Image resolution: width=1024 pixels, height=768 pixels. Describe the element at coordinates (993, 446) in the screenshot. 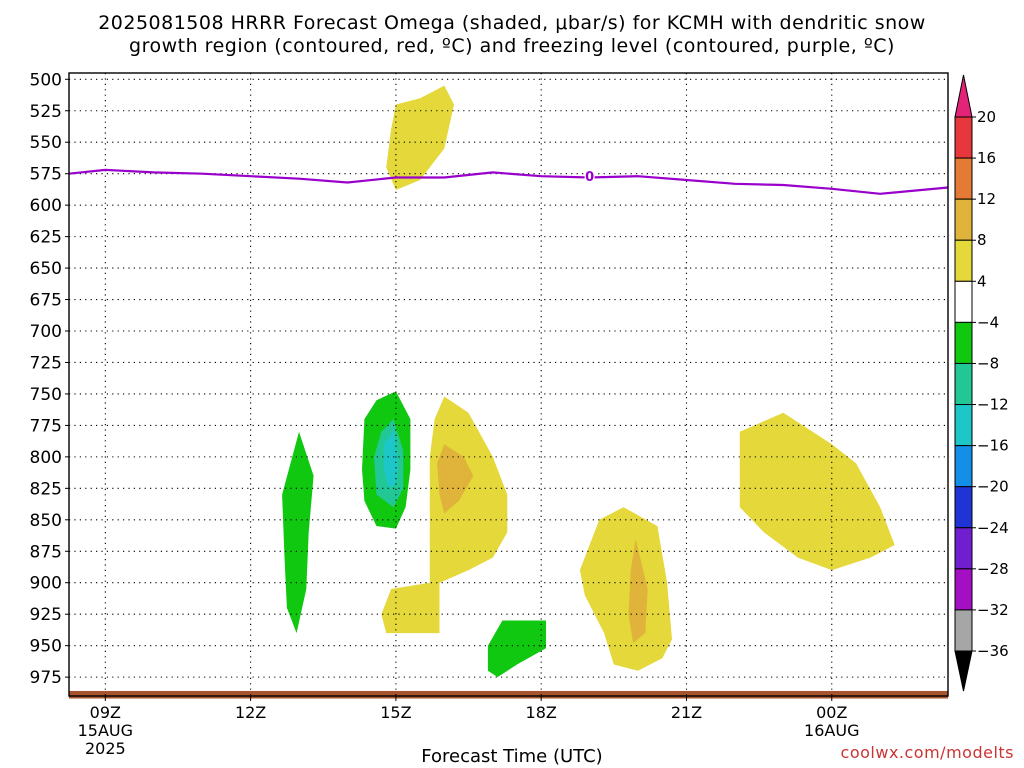

I see `colorbar-label-8: −16` at that location.